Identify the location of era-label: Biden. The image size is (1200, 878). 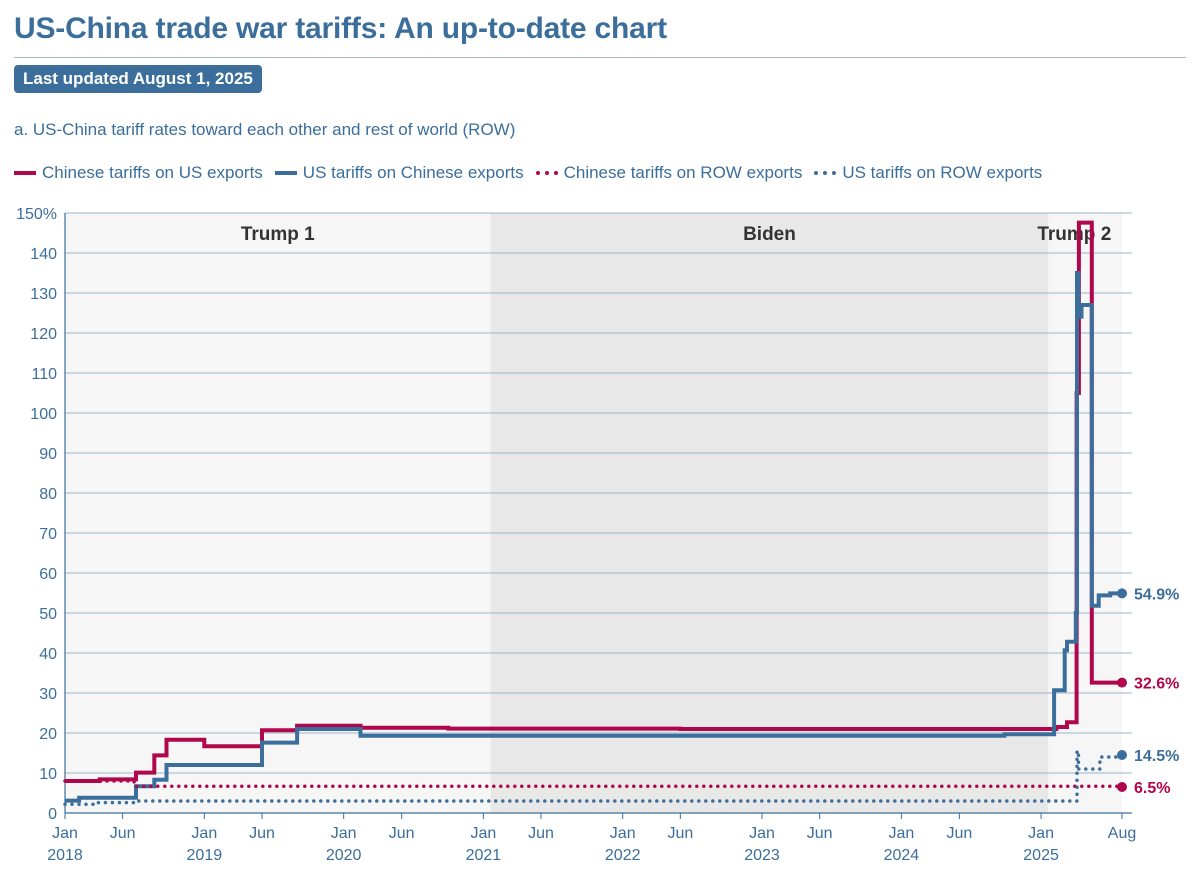
(769, 234).